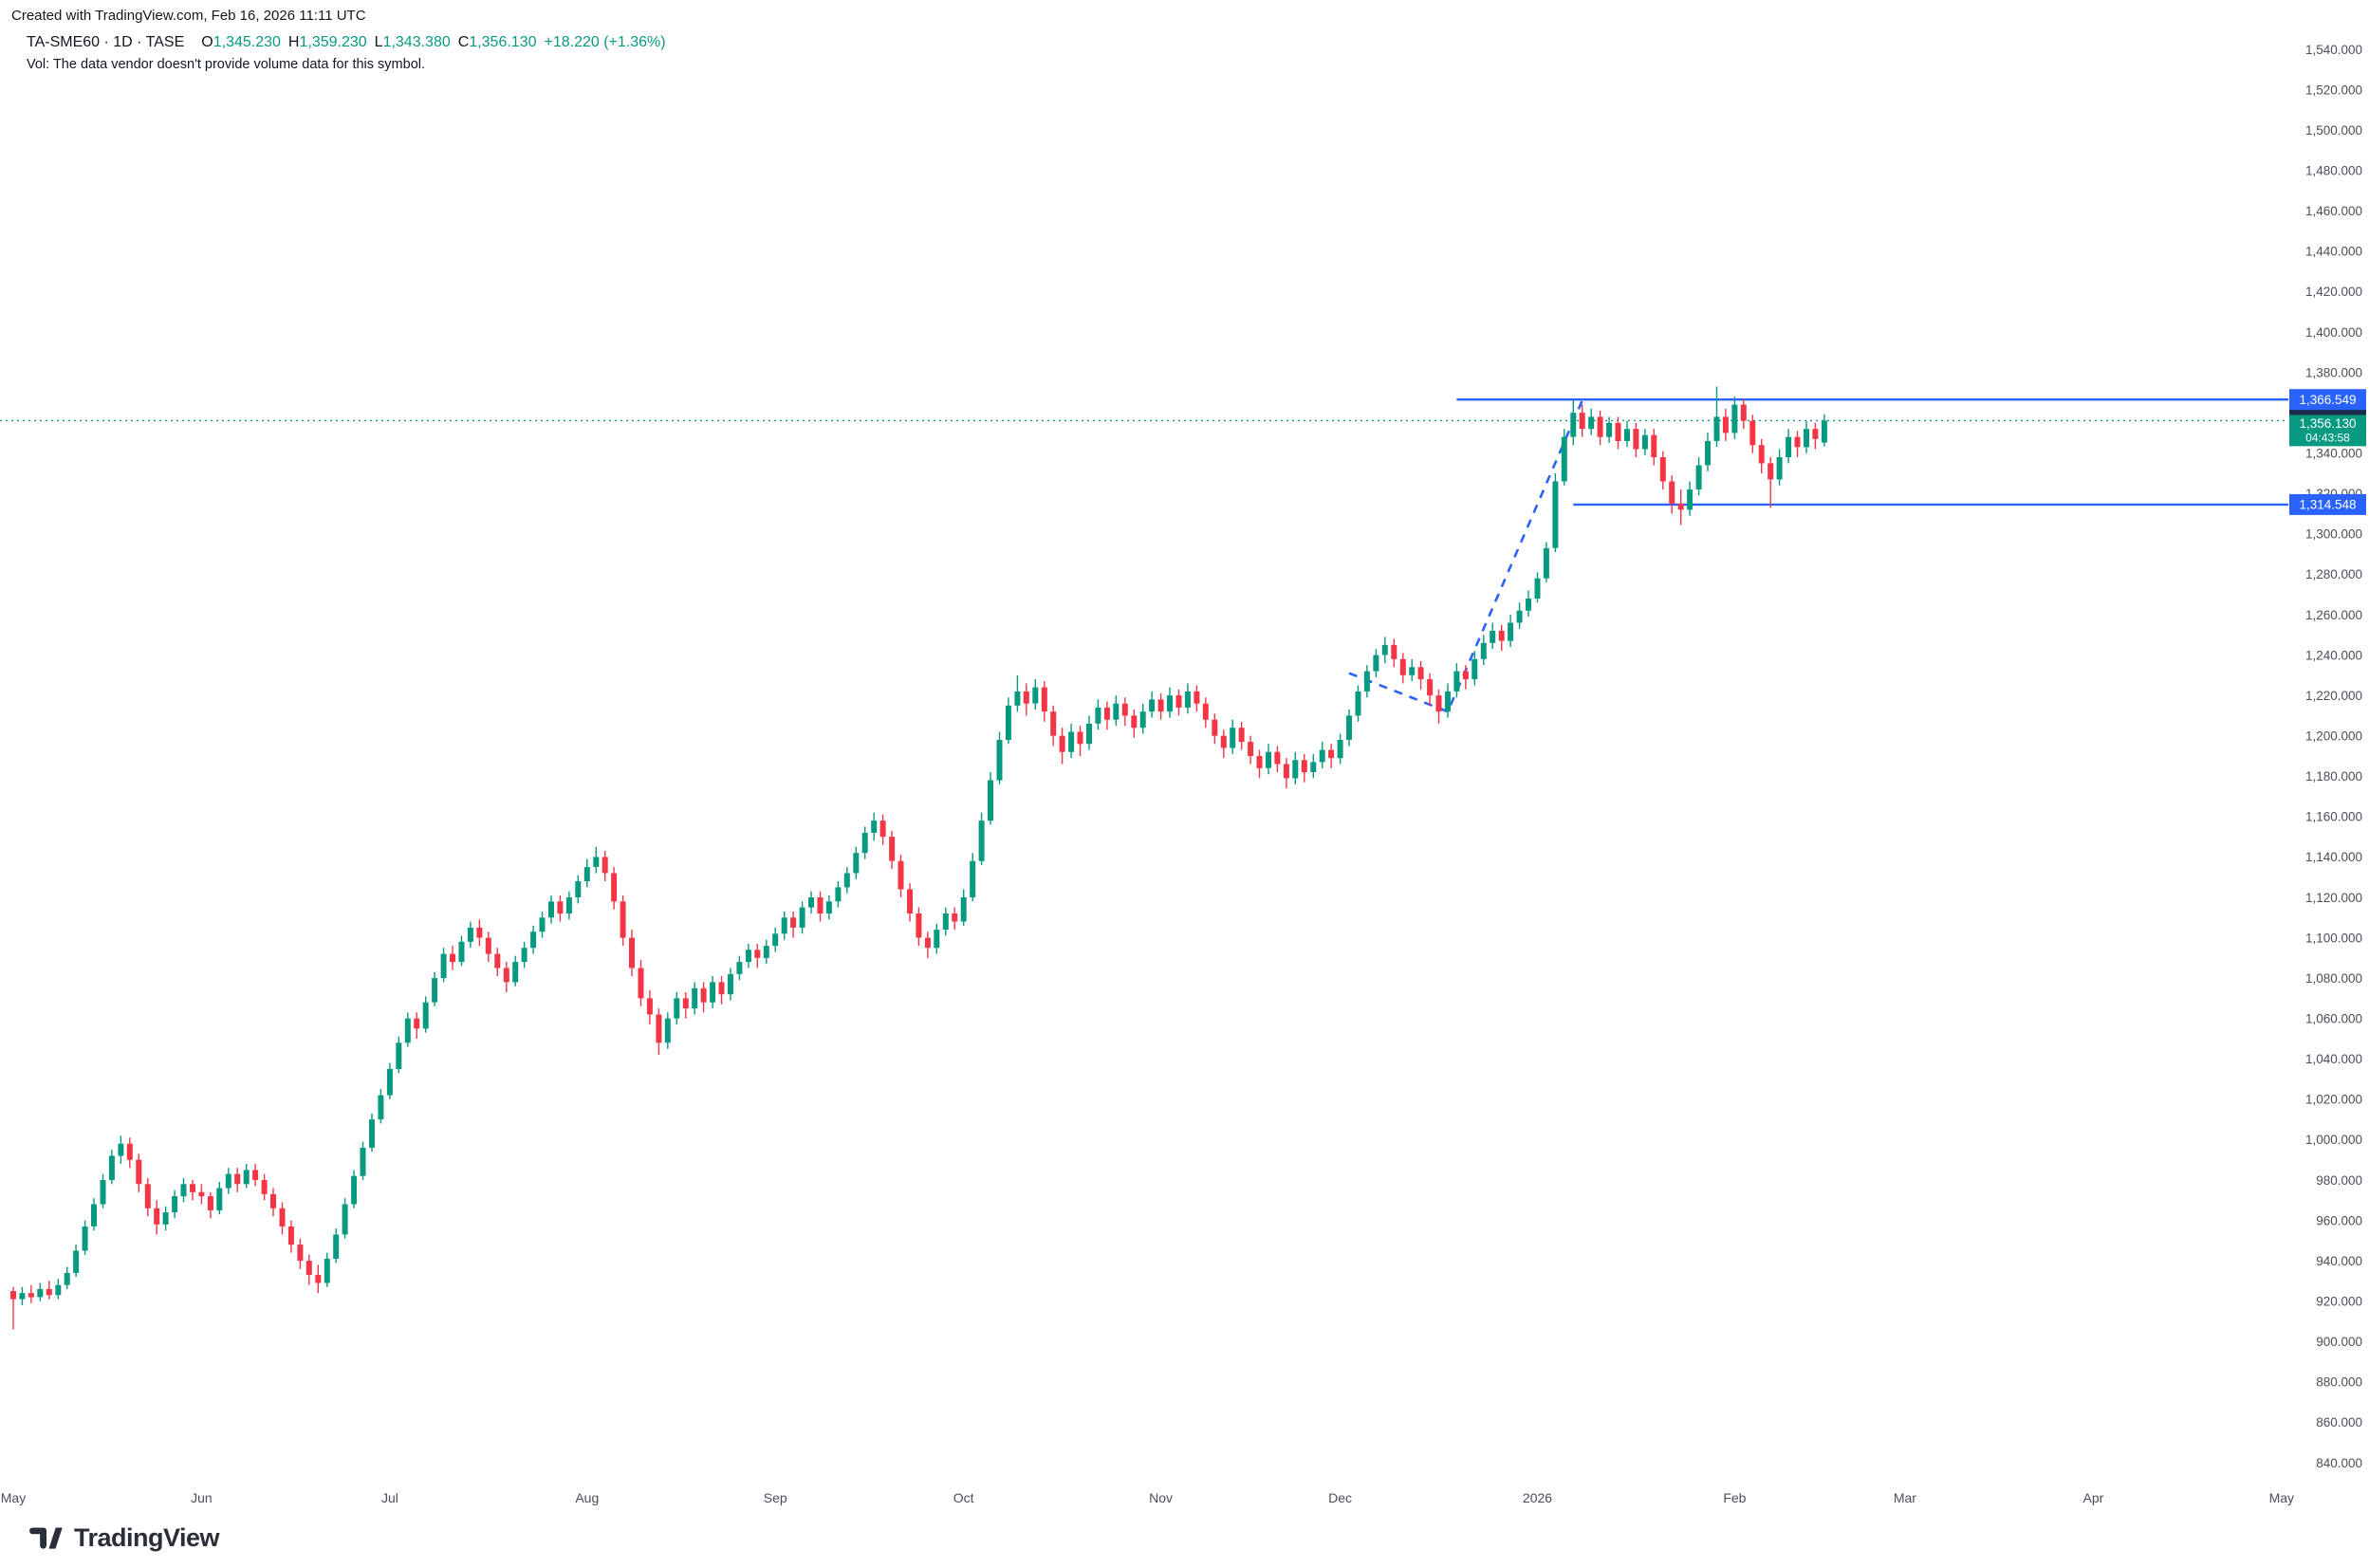  What do you see at coordinates (1340, 1497) in the screenshot?
I see `svg-text: Dec` at bounding box center [1340, 1497].